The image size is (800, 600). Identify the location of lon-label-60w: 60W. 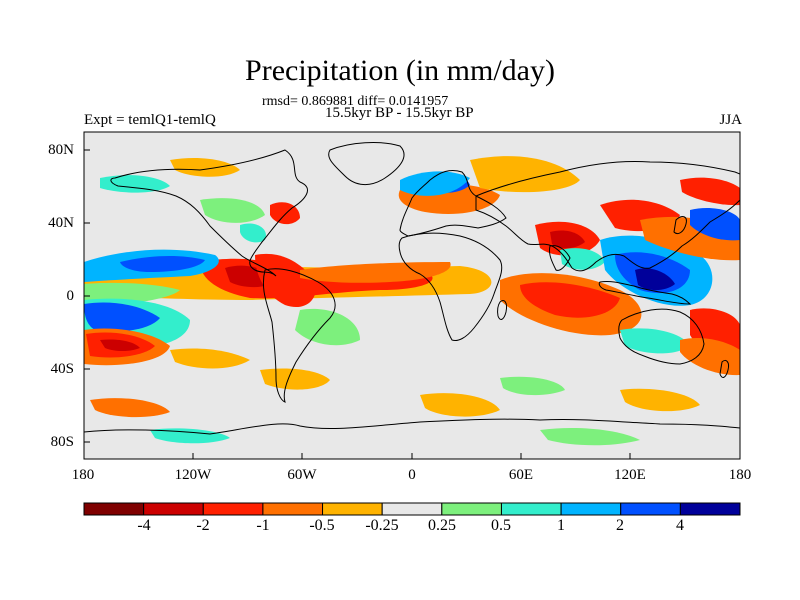
(302, 475).